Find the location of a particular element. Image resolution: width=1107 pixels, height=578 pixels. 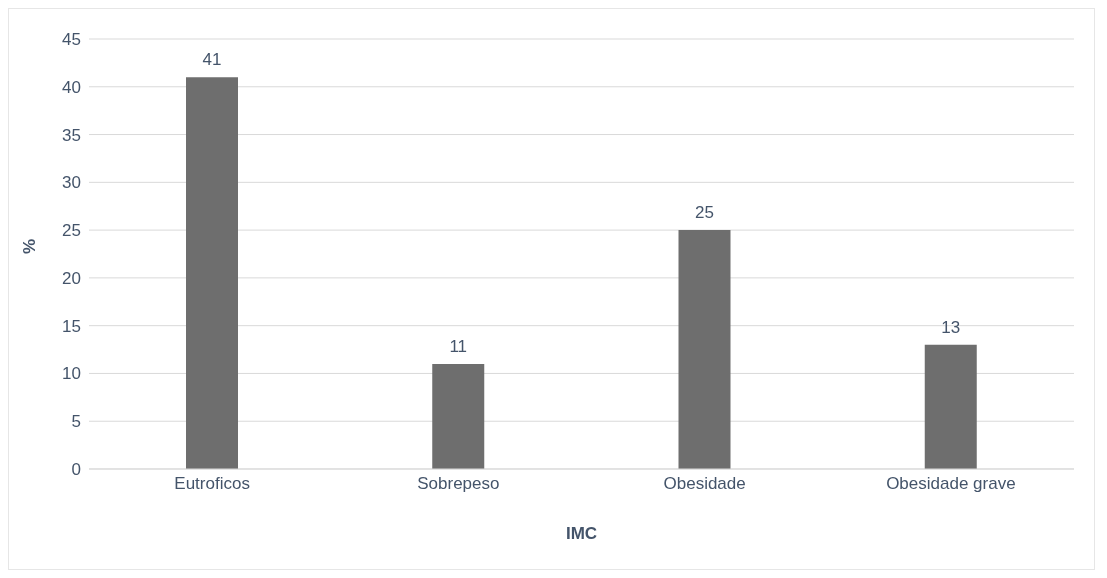

x-tick-label: Eutroficos is located at coordinates (212, 484).